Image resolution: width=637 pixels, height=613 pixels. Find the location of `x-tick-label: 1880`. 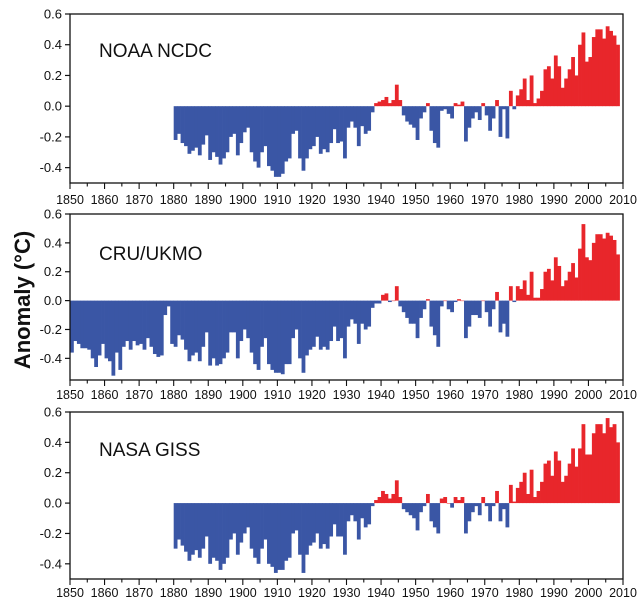

x-tick-label: 1880 is located at coordinates (174, 593).